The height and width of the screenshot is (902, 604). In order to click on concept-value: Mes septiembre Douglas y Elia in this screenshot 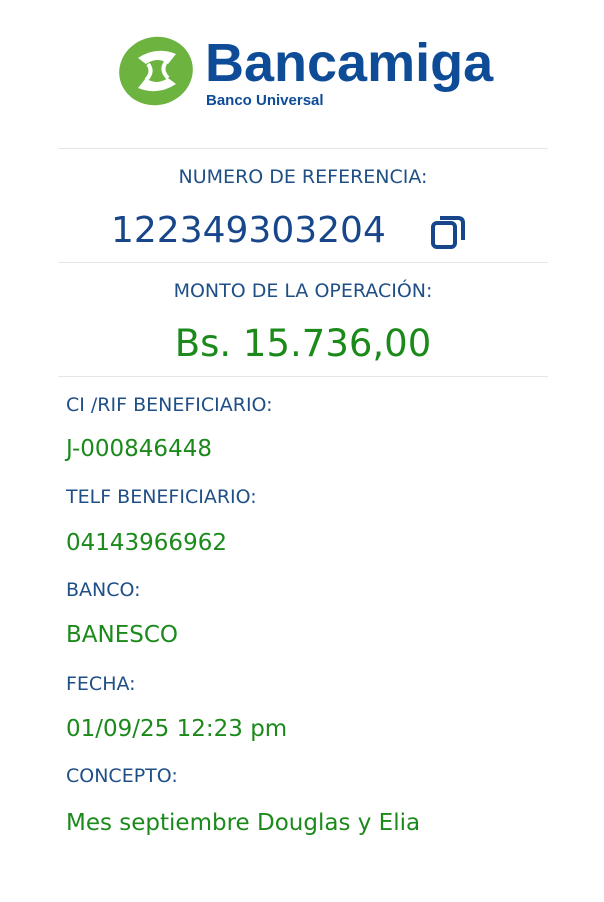, I will do `click(243, 823)`.